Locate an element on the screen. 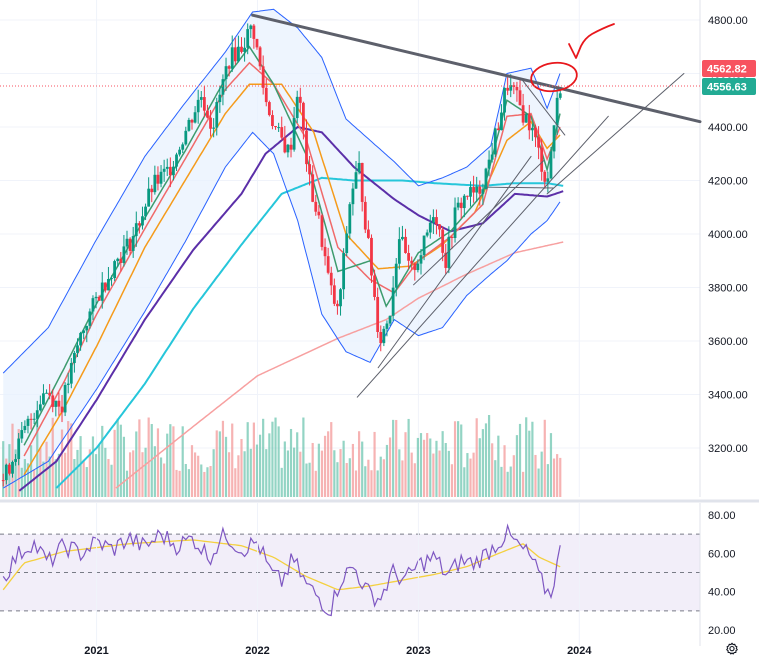 The image size is (759, 664). trendline-fan is located at coordinates (615, 134).